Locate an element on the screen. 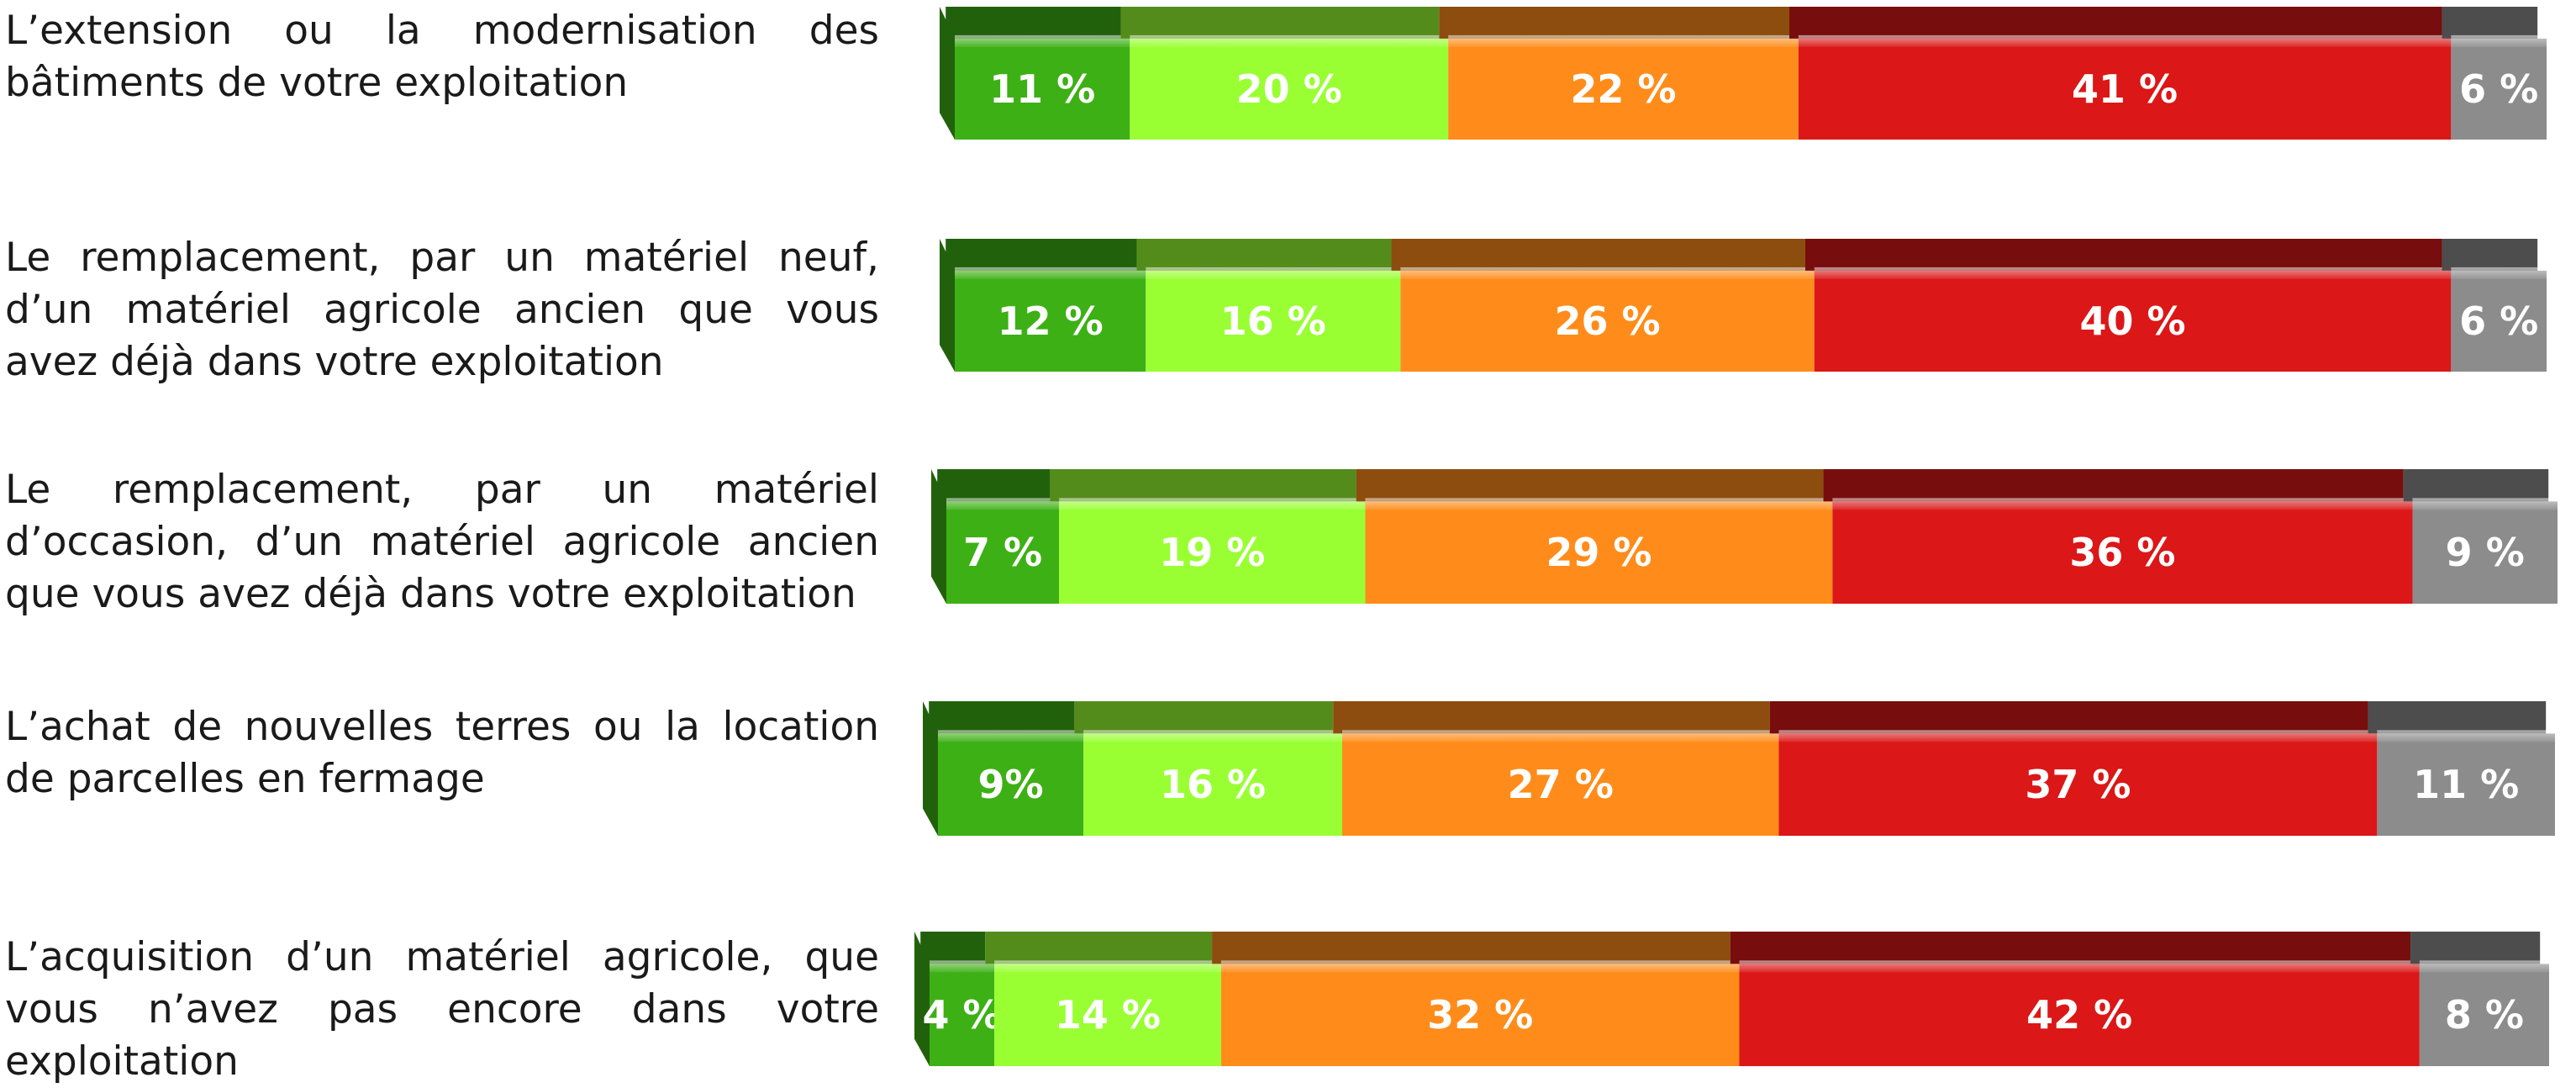 The width and height of the screenshot is (2576, 1088). value-label: 19 % is located at coordinates (1212, 553).